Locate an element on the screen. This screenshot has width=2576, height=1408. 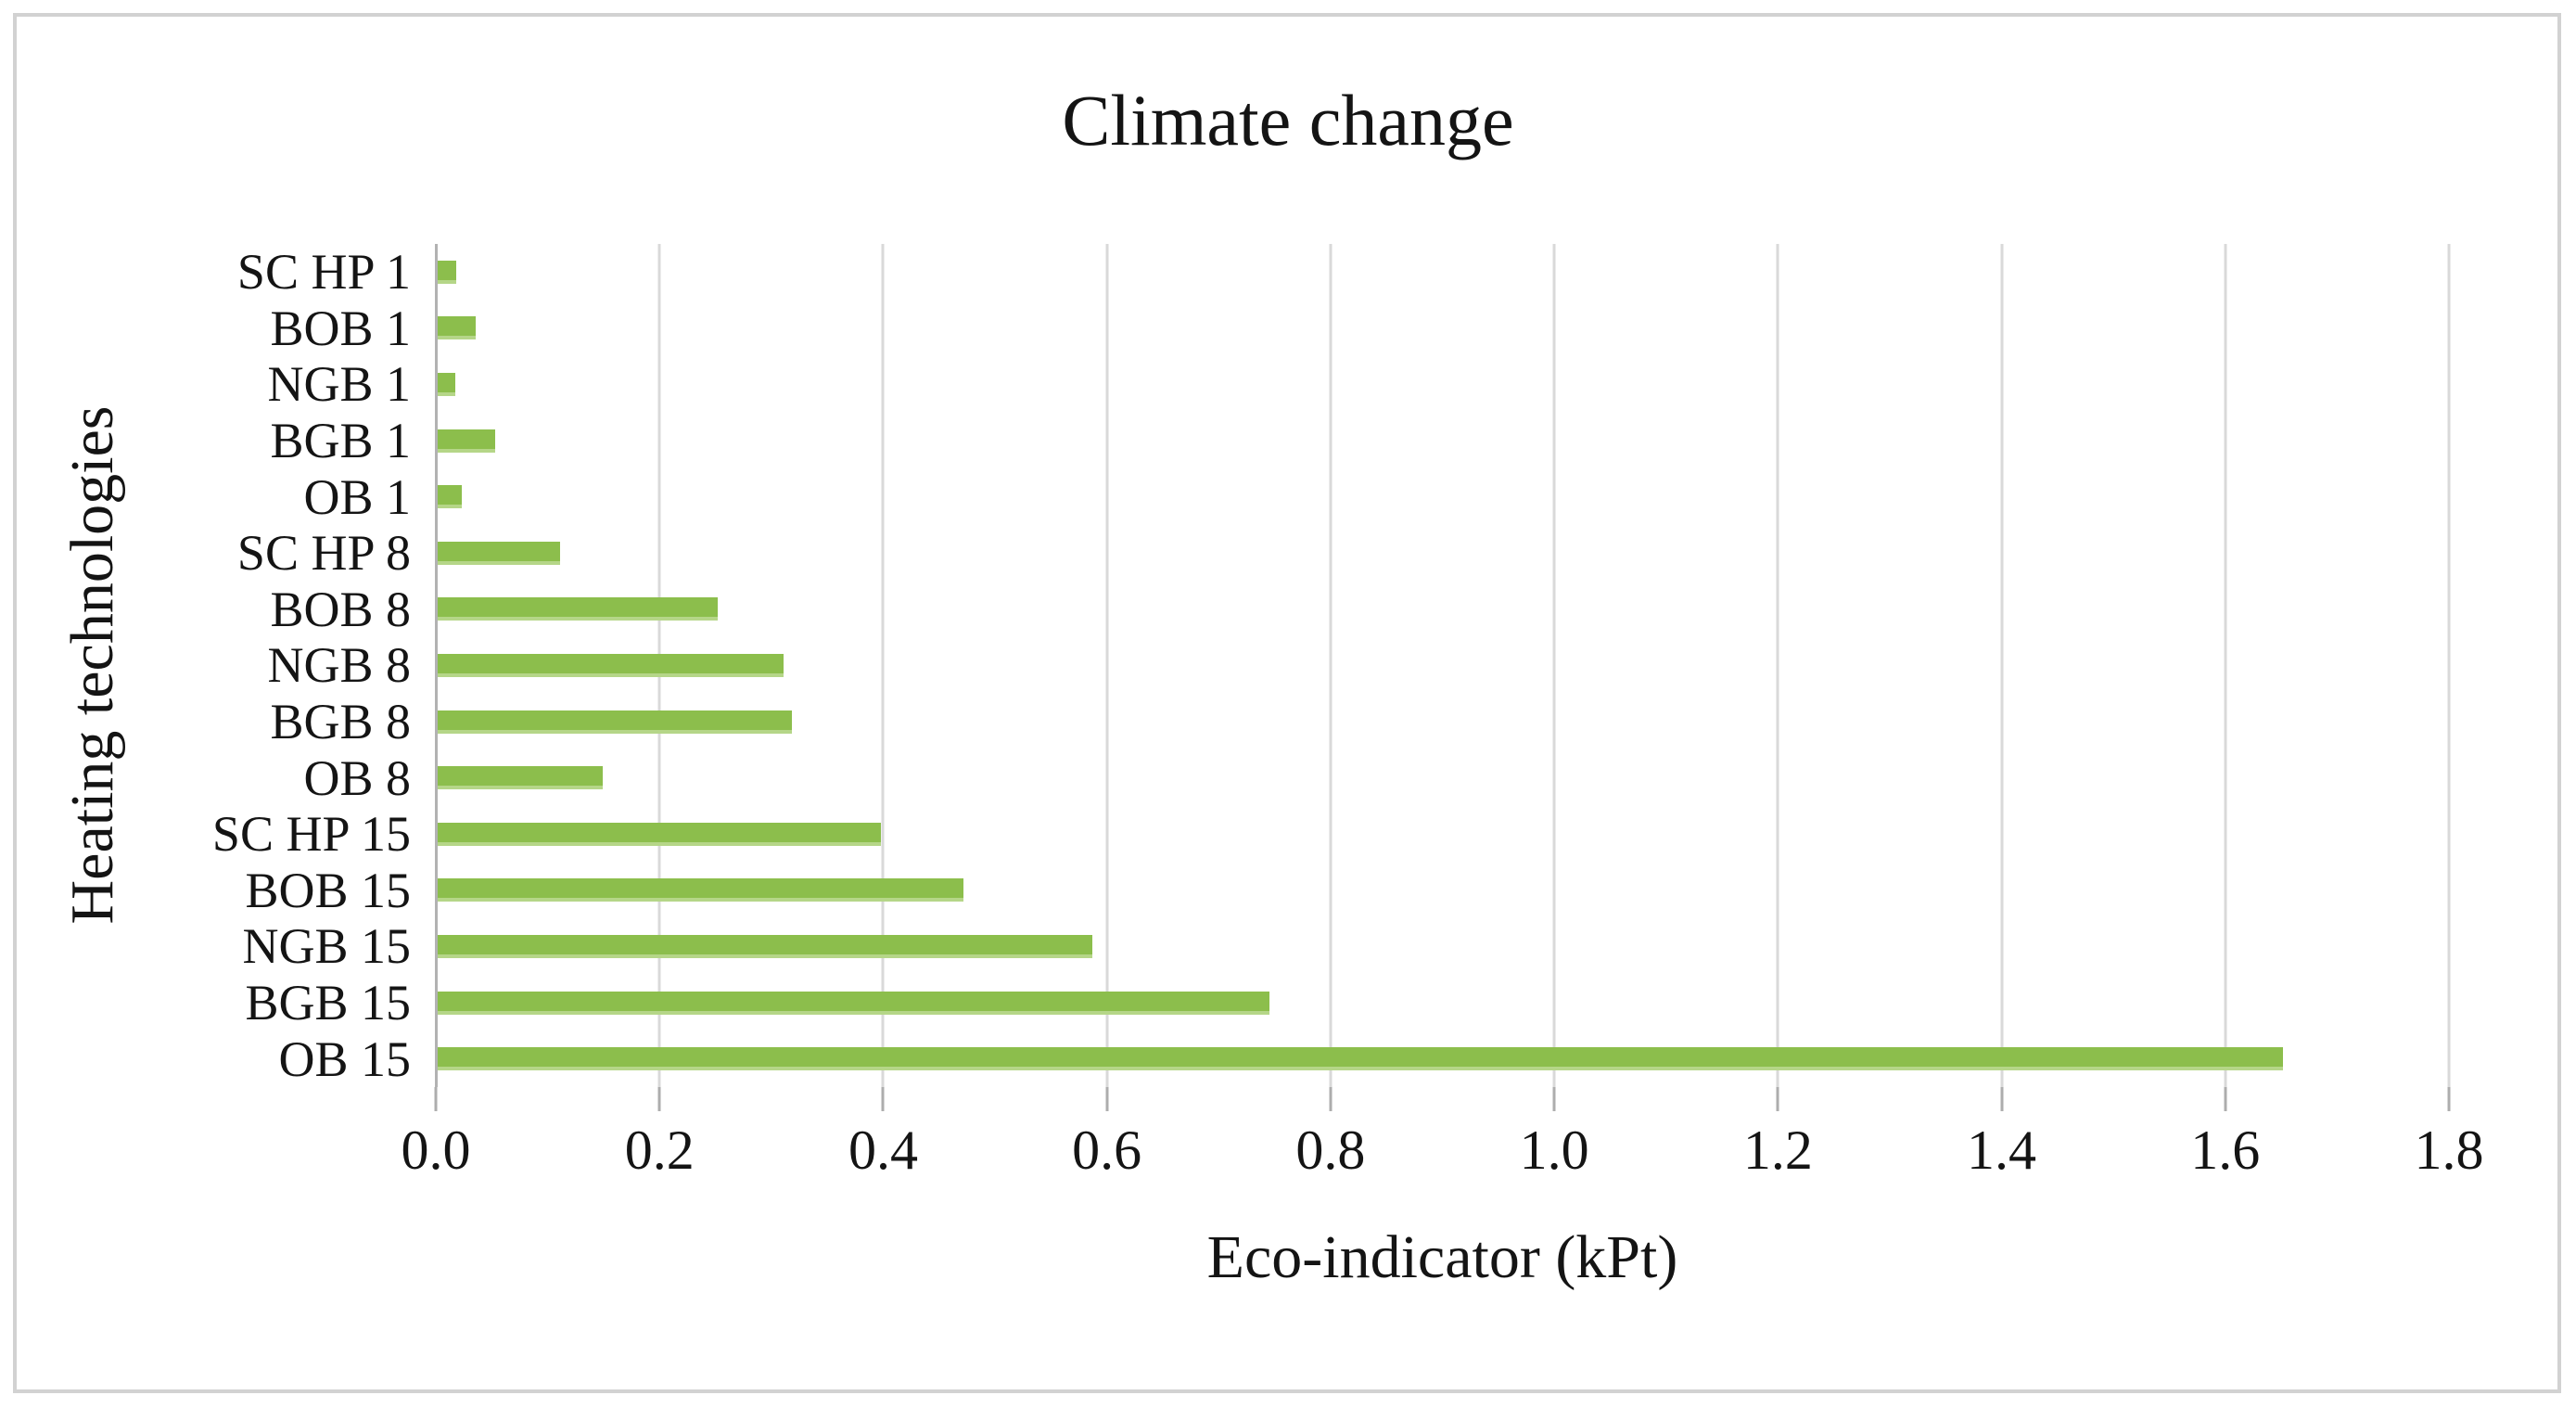
category-label: BGB 15 is located at coordinates (328, 1003).